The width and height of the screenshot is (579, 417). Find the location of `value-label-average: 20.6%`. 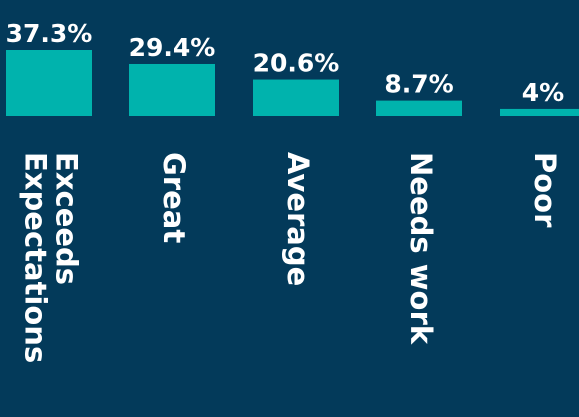

value-label-average: 20.6% is located at coordinates (296, 63).